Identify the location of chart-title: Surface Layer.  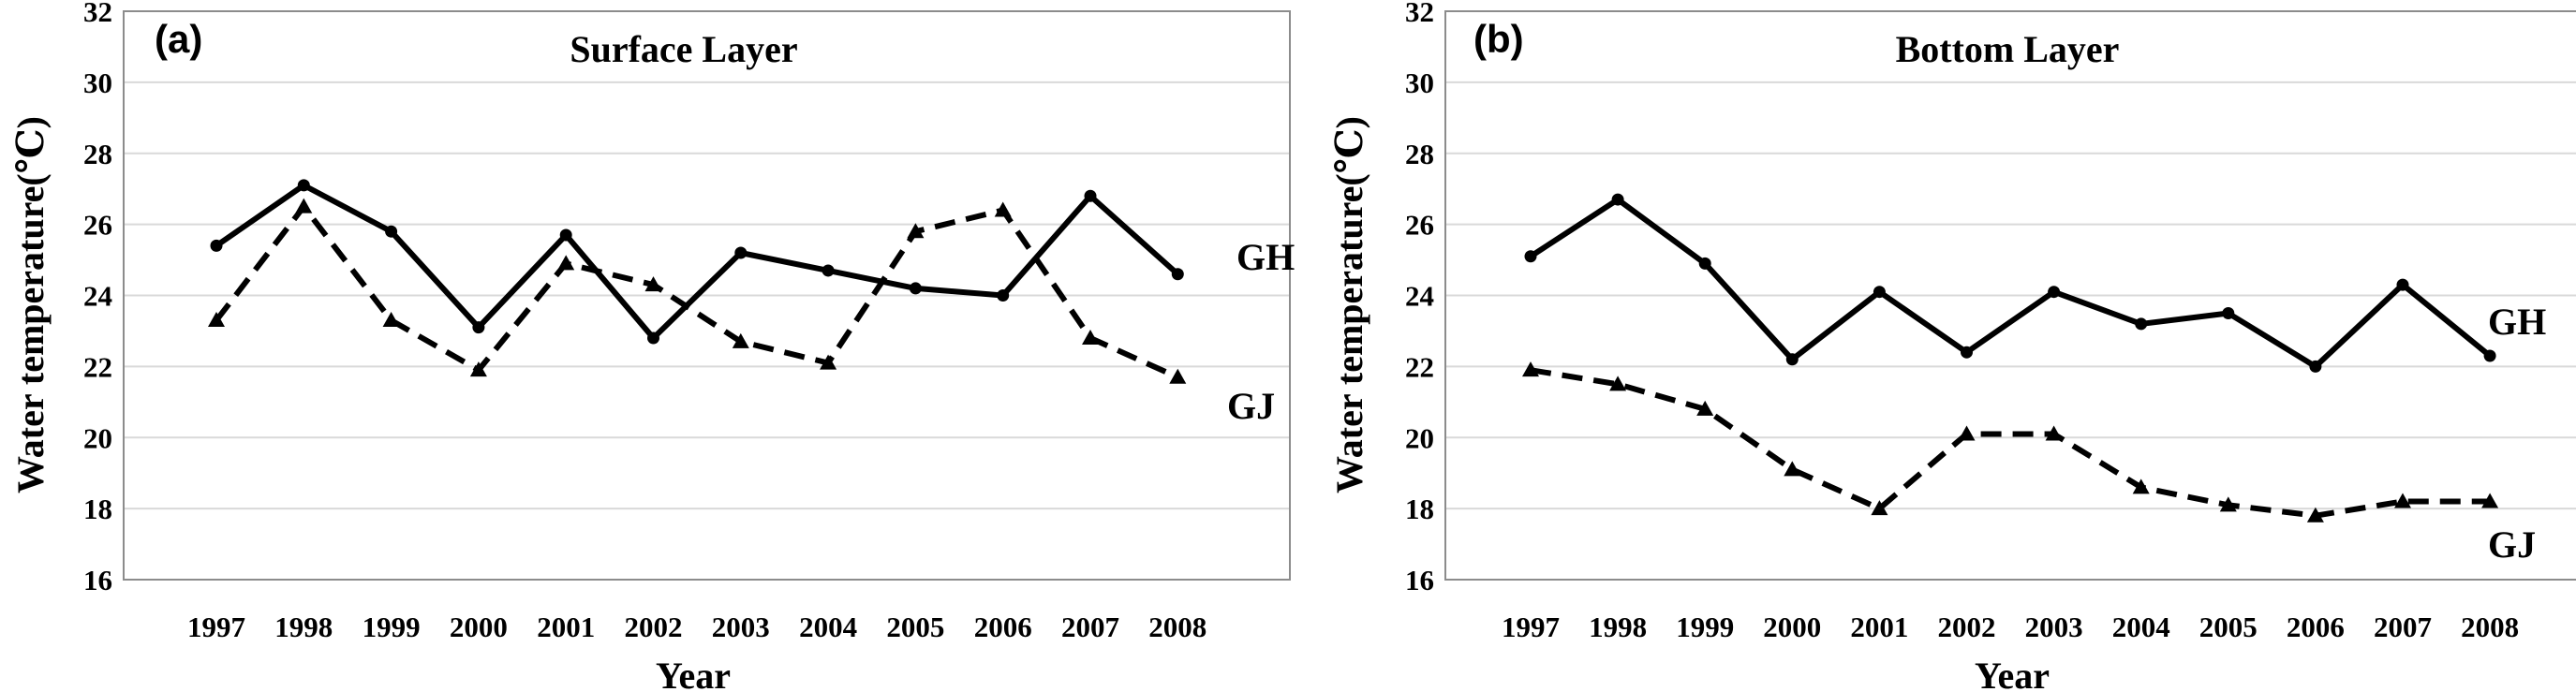
(683, 49).